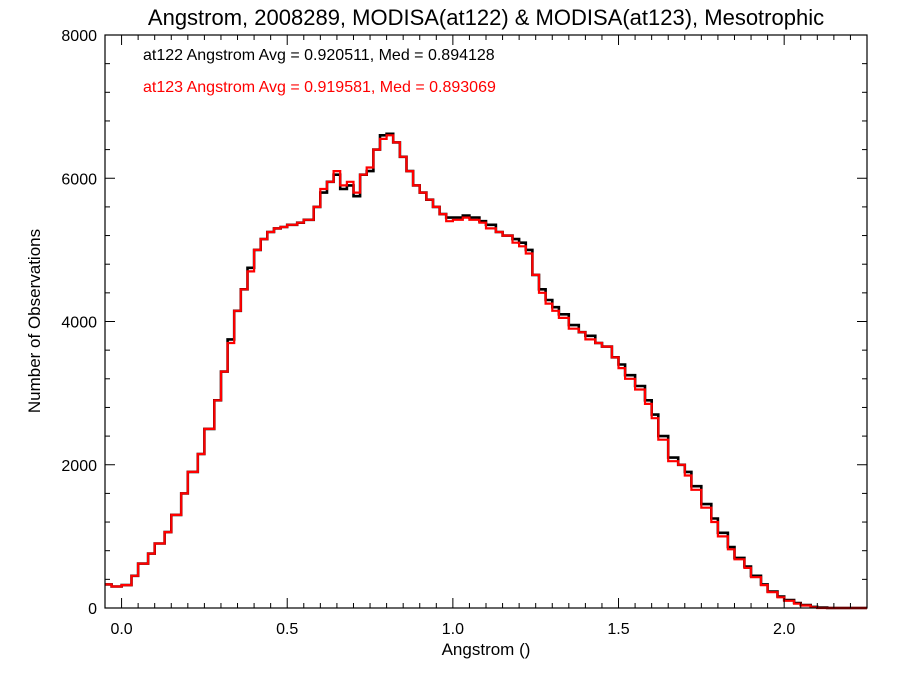  I want to click on y-tick-label: 8000, so click(79, 36).